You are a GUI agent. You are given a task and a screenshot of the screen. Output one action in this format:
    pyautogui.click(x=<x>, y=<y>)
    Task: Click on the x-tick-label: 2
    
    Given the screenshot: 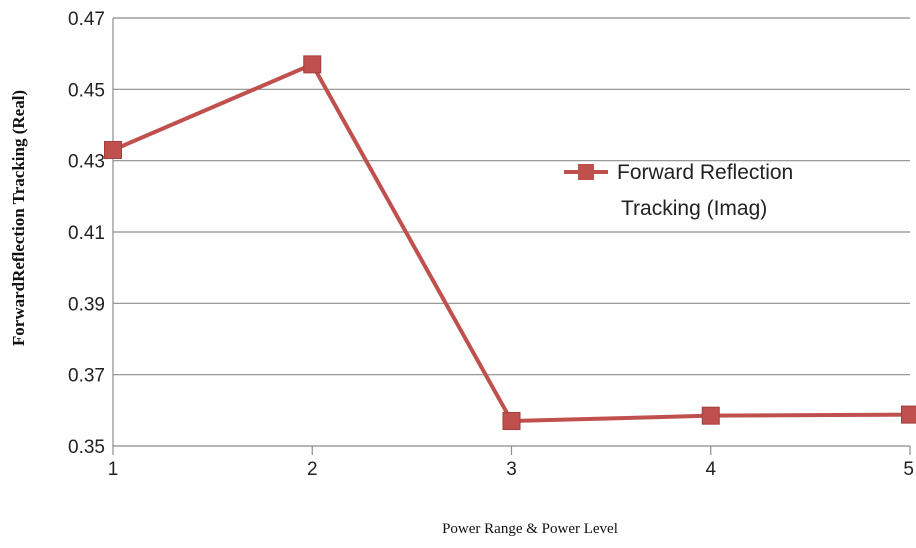 What is the action you would take?
    pyautogui.click(x=312, y=469)
    